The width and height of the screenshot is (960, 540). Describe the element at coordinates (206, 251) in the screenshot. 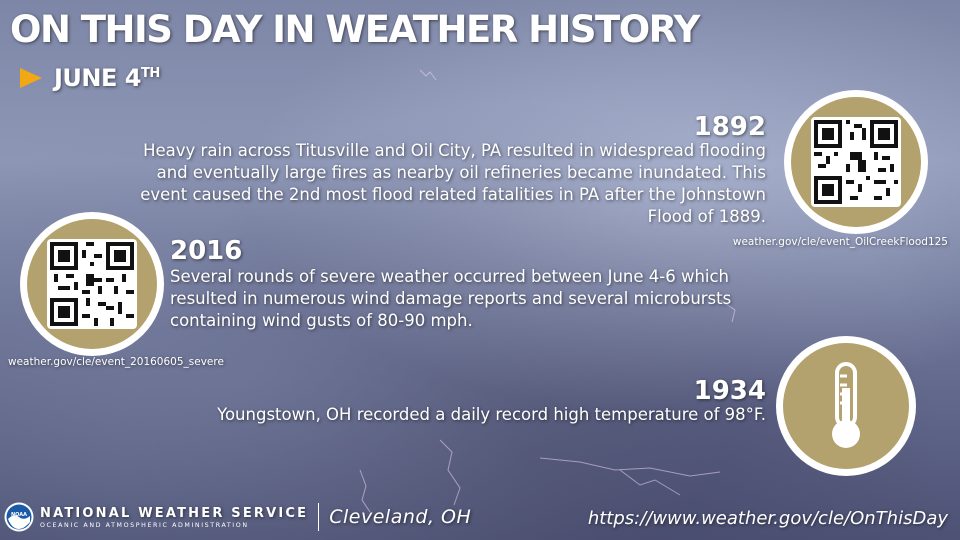

I see `event-year-2016: 2016` at that location.